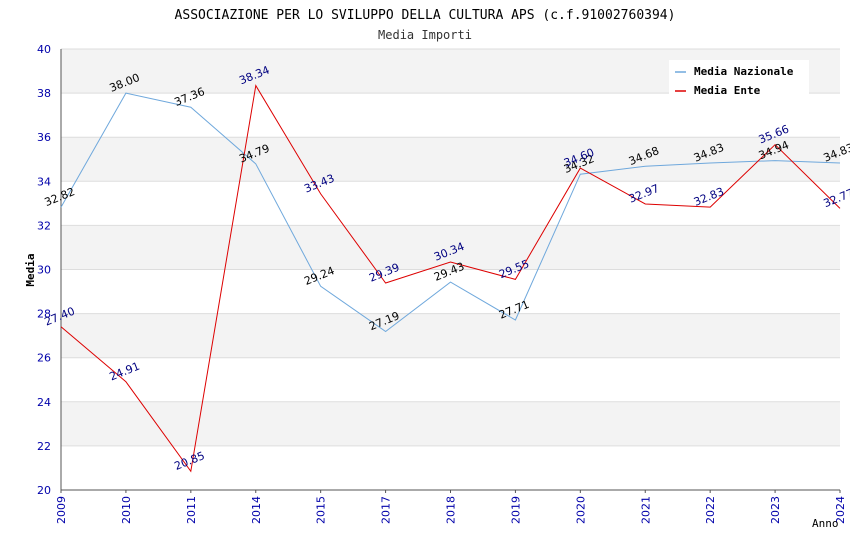 The width and height of the screenshot is (850, 550). Describe the element at coordinates (256, 510) in the screenshot. I see `x-tick-label: 2014` at that location.